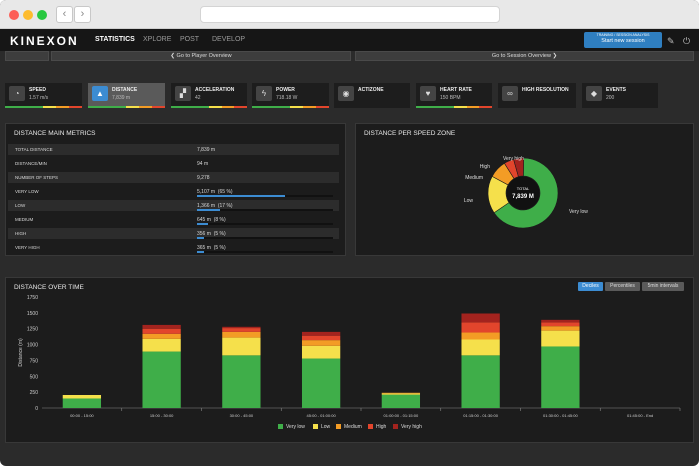 The image size is (699, 466). Describe the element at coordinates (349, 40) in the screenshot. I see `app-header: KINEXON STATISTICS XPLORE POST DEVELOP` at that location.